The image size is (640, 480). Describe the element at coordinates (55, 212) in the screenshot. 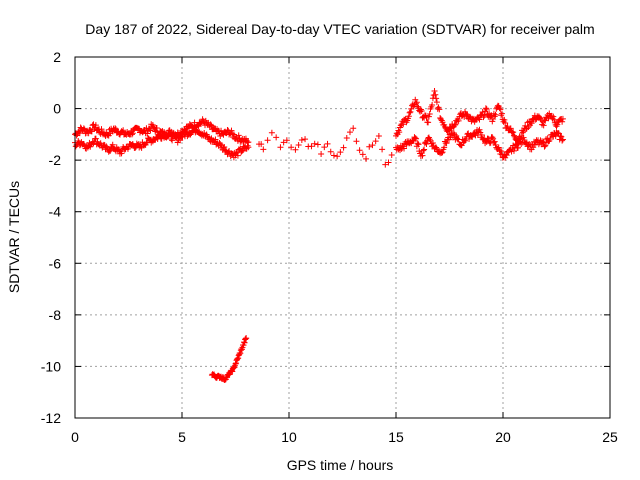

I see `y-tick-label: -4` at that location.